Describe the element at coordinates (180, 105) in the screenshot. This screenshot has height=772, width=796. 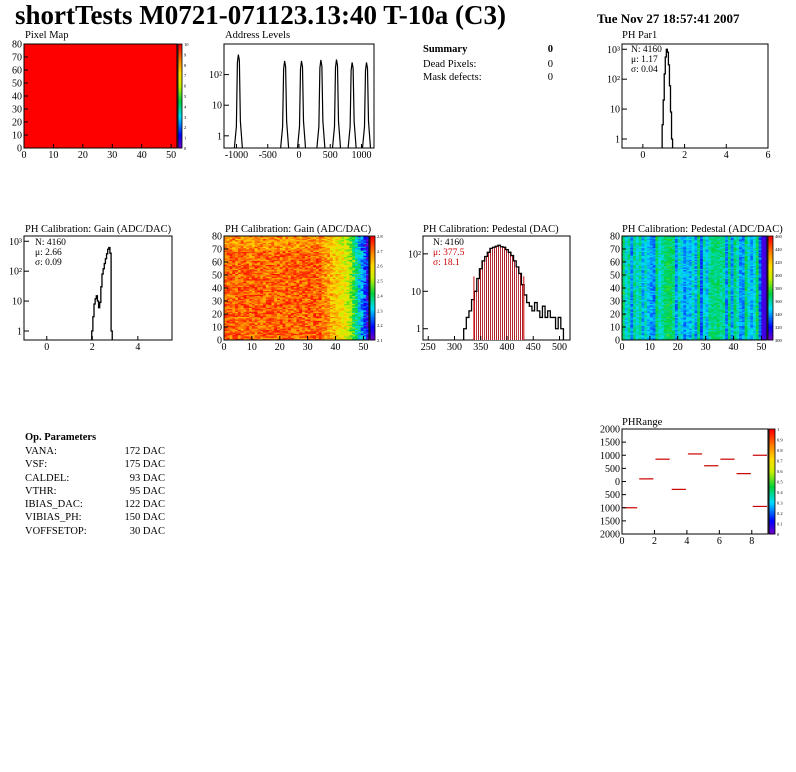
I see `pixel-map-colorbar-cell` at that location.